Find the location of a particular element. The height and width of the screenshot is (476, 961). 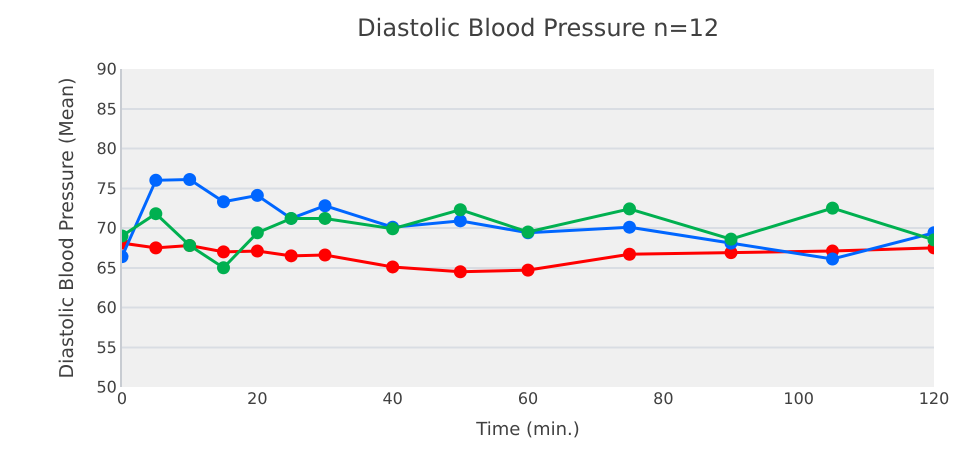

x-tick-label: 100 is located at coordinates (798, 398).